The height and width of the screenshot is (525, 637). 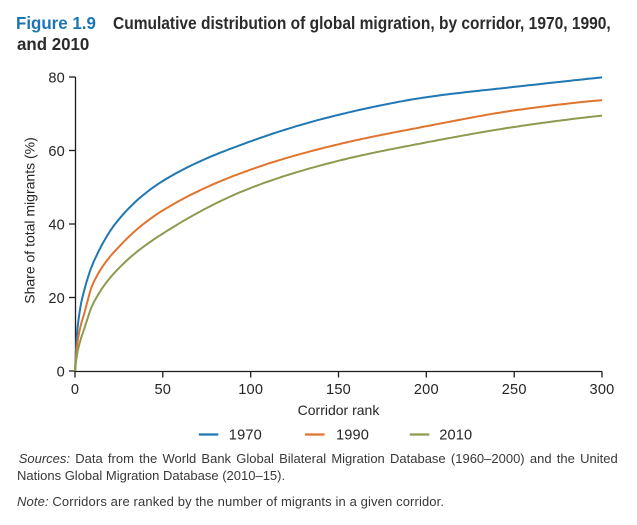 What do you see at coordinates (250, 390) in the screenshot?
I see `svg-text: 100` at bounding box center [250, 390].